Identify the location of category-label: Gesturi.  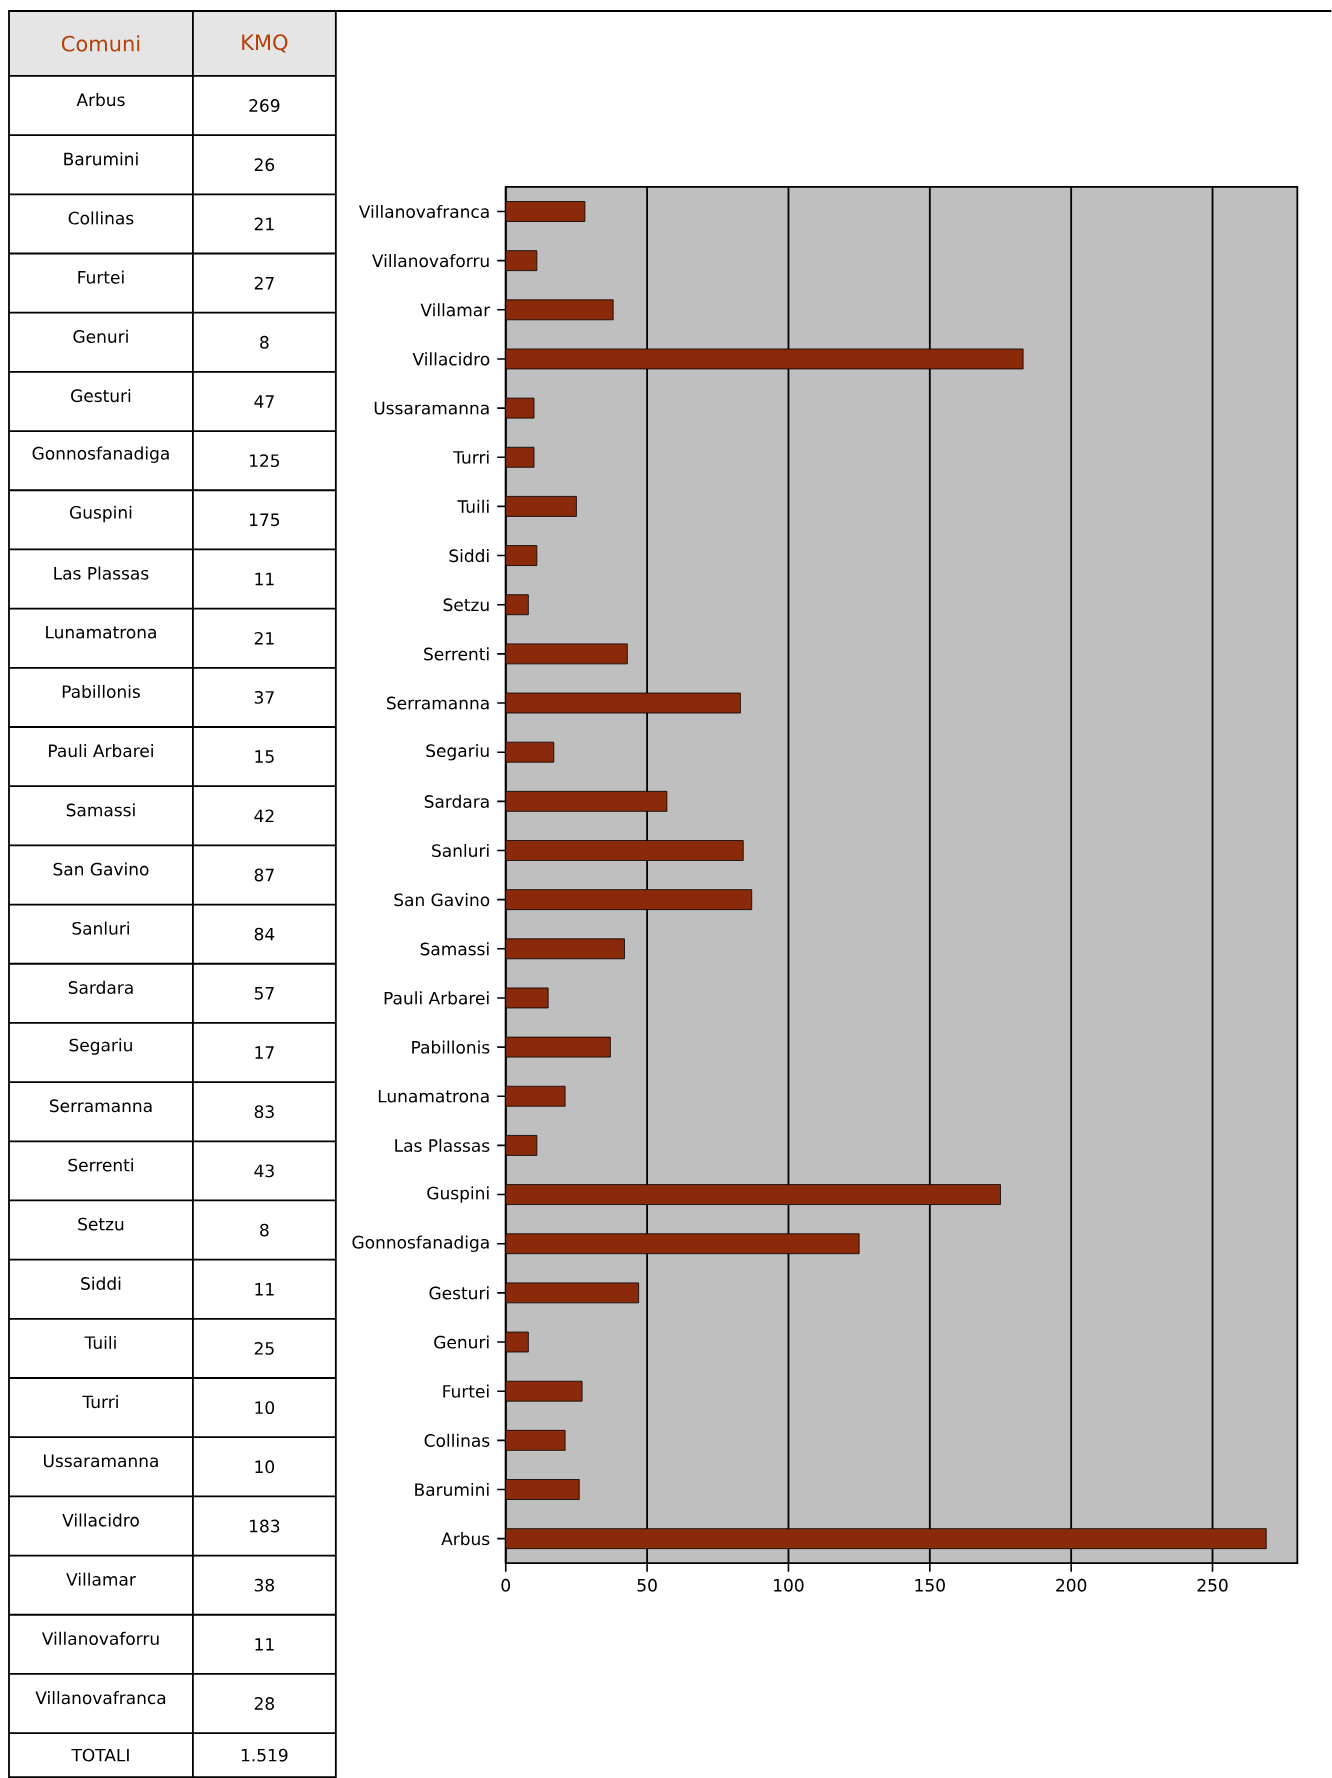
(100, 395).